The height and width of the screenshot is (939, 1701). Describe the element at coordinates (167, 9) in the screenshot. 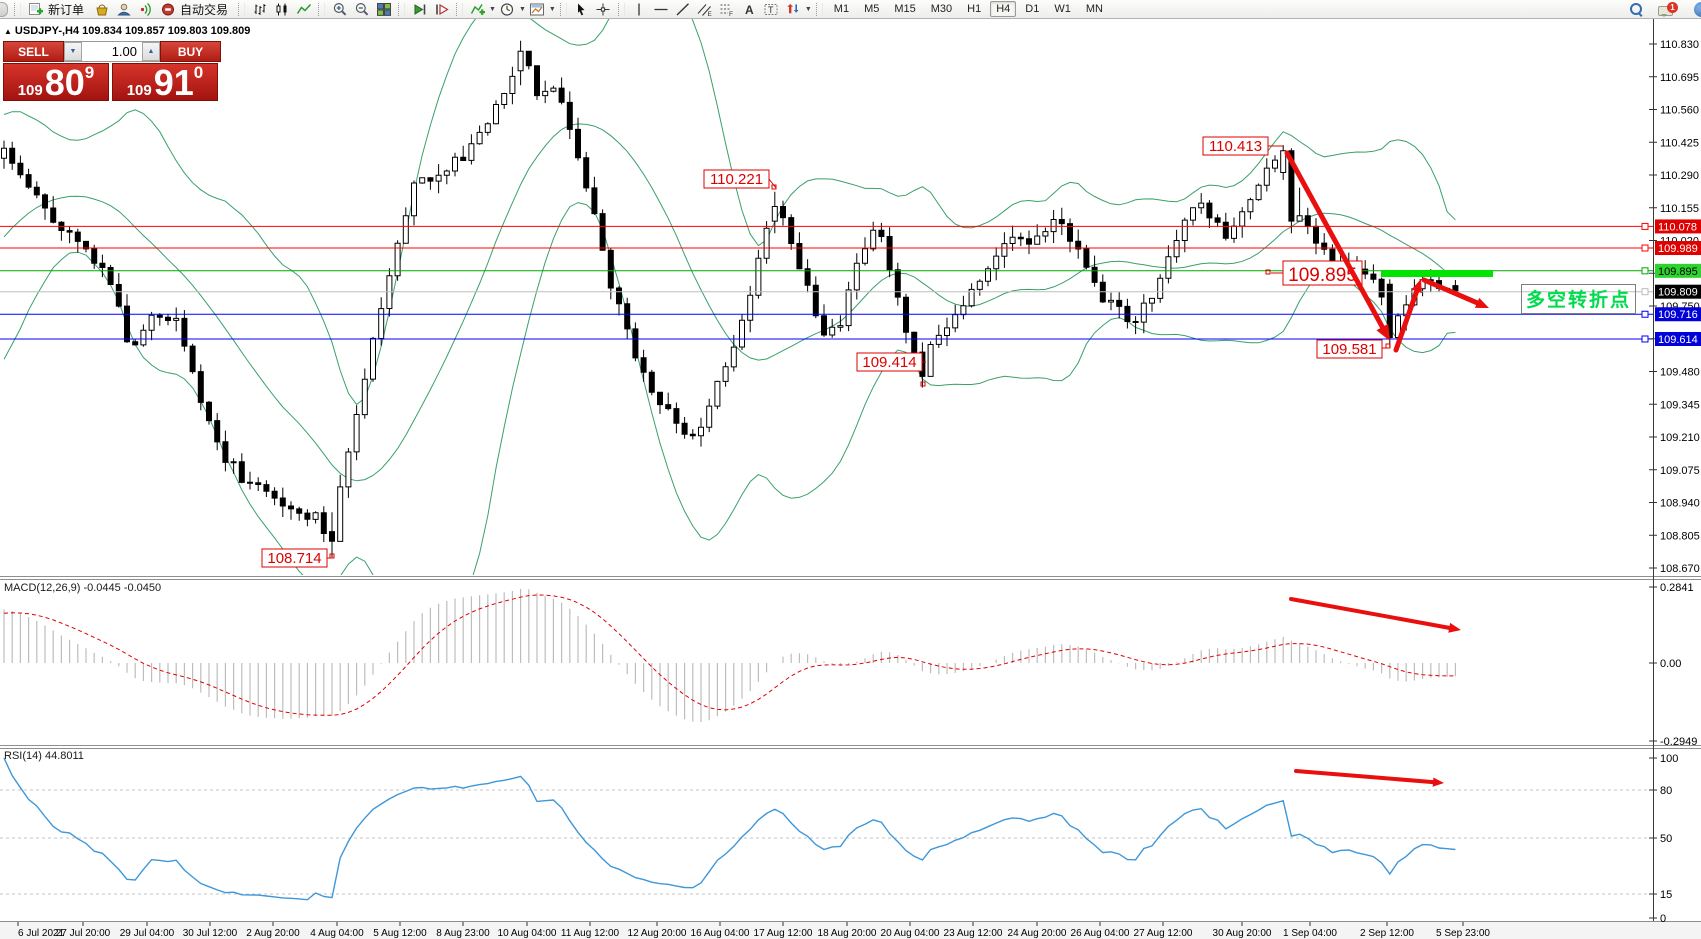

I see `auto-trading-icon` at that location.